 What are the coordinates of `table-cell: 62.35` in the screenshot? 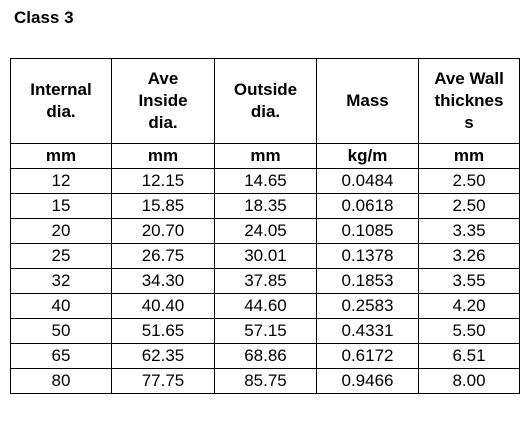 It's located at (163, 356).